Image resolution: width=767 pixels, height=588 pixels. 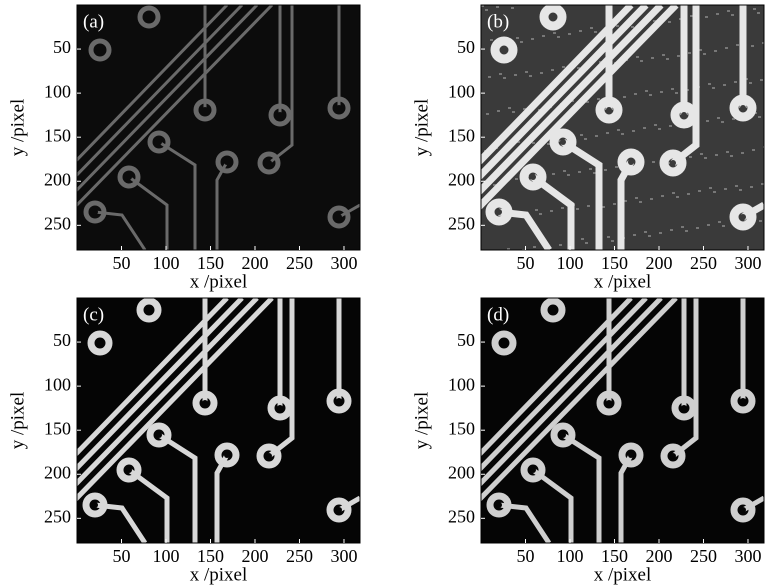 I want to click on y-tick-label: 150, so click(x=57, y=428).